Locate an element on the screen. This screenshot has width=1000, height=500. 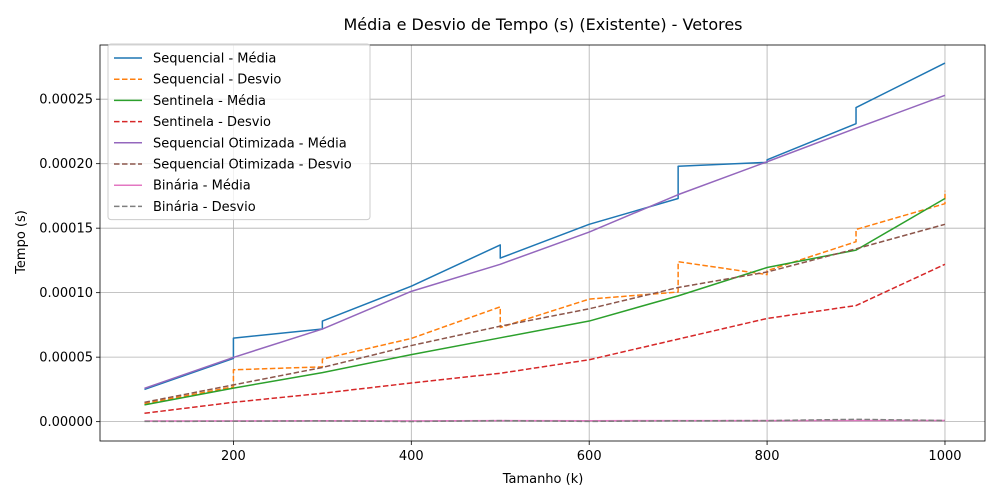
y-tick-label: 0.00025 is located at coordinates (66, 100).